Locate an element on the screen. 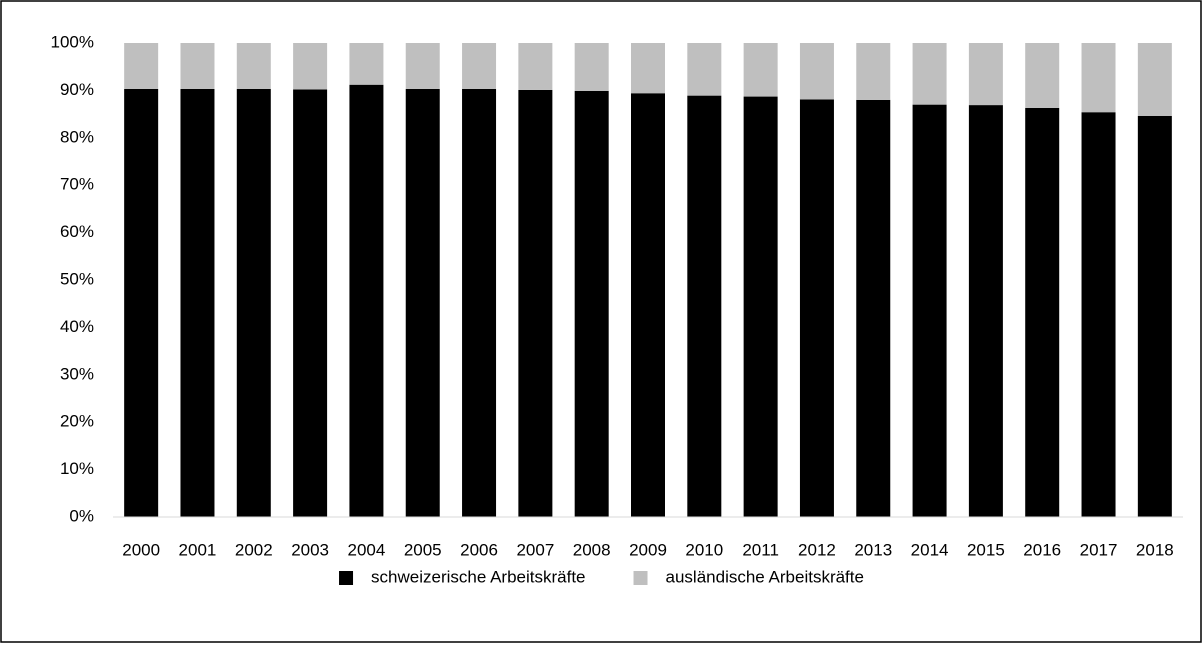 This screenshot has width=1203, height=649. x-tick-label: 2015 is located at coordinates (986, 549).